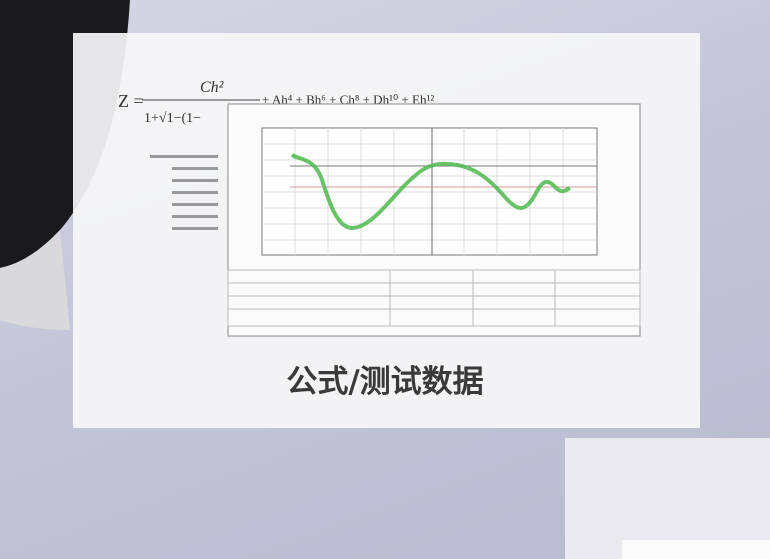 Image resolution: width=770 pixels, height=559 pixels. Describe the element at coordinates (384, 382) in the screenshot. I see `caption: 公式/测试数据` at that location.